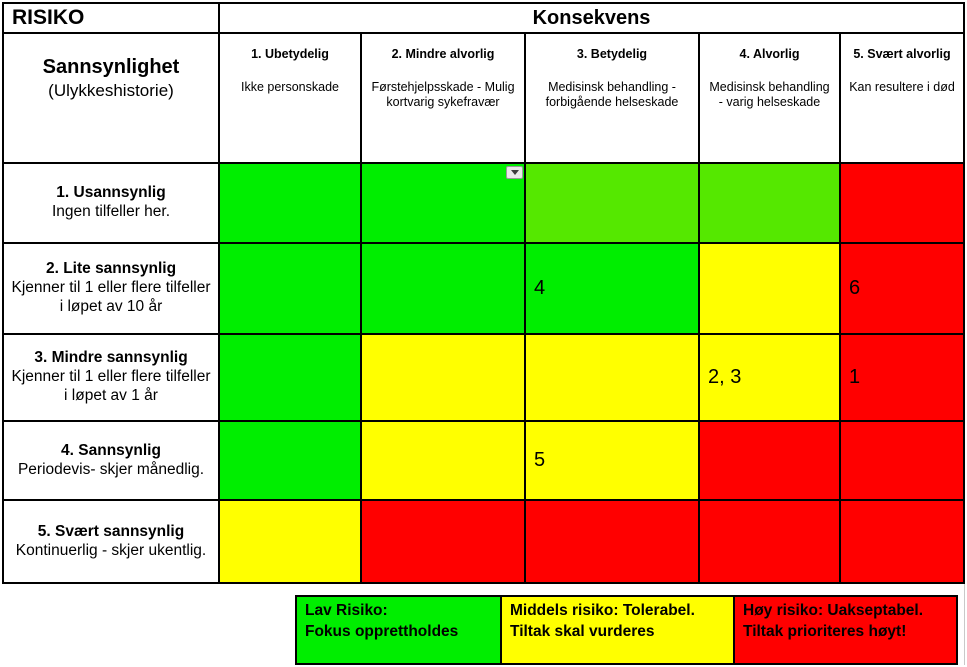 The height and width of the screenshot is (667, 967). What do you see at coordinates (111, 531) in the screenshot?
I see `row-header-5-title: 5. Svært sannsynlig` at bounding box center [111, 531].